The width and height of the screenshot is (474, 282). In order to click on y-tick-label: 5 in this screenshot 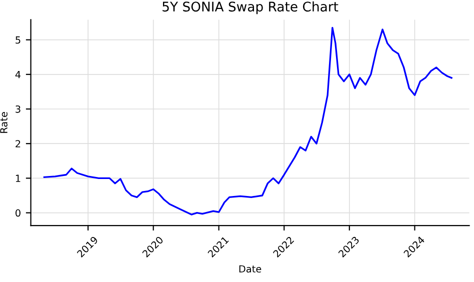, I will do `click(18, 40)`.